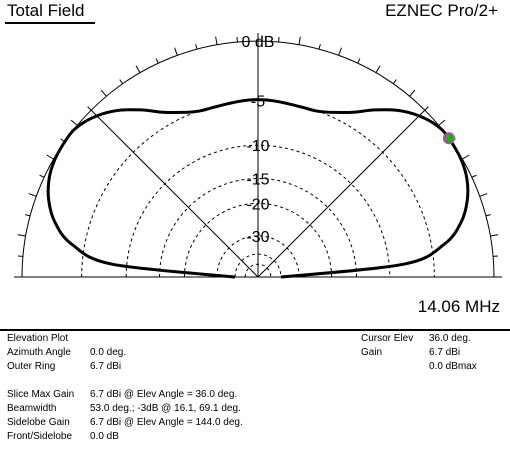 The image size is (510, 465). Describe the element at coordinates (164, 394) in the screenshot. I see `slice-max-value: 6.7 dBi @ Elev Angle = 36.0 deg.` at that location.